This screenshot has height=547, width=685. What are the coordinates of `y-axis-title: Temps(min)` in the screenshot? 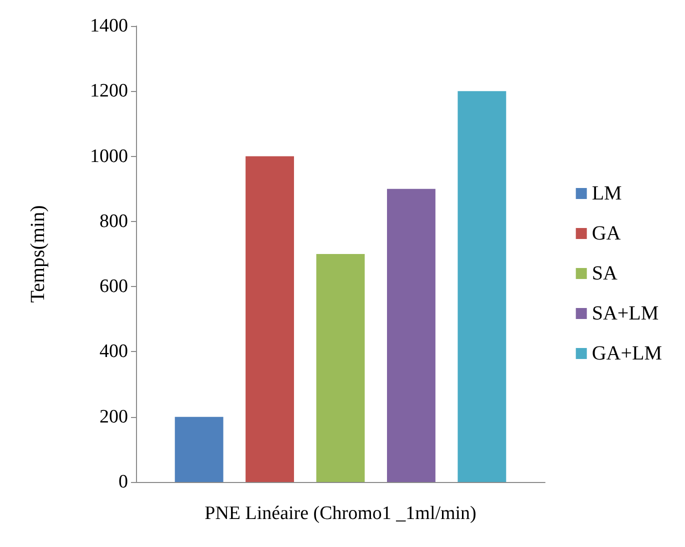 It's located at (38, 254).